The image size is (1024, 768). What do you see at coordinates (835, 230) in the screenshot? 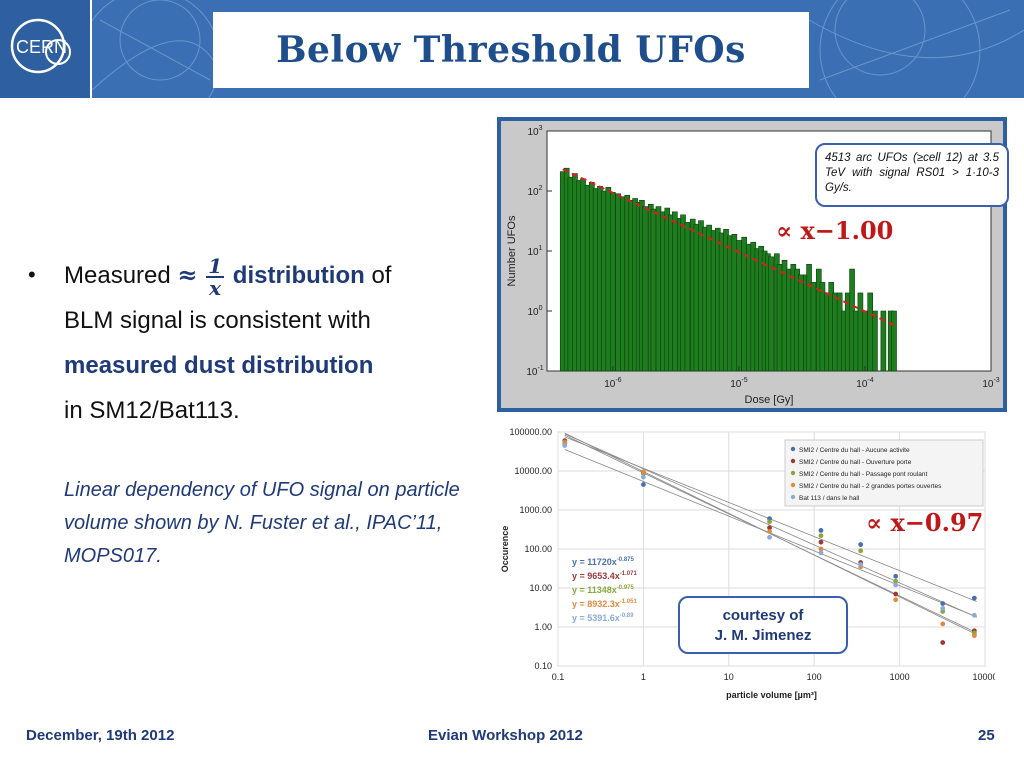
I see `fit-label-top: ∝ x−1.00` at bounding box center [835, 230].